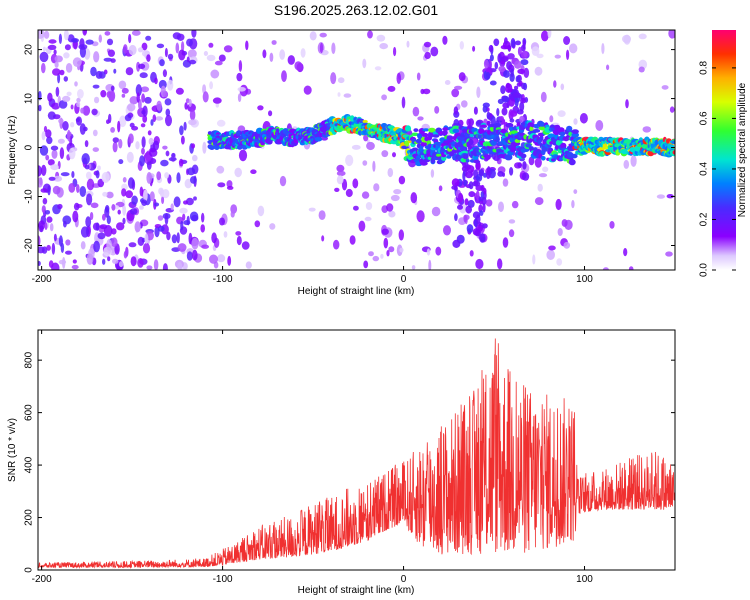 The height and width of the screenshot is (600, 750). I want to click on y-tick-label: -10, so click(29, 196).